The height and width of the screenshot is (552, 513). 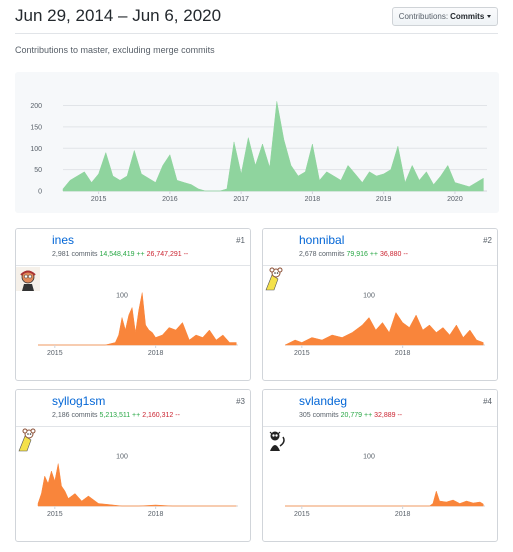 I want to click on deletions-count: 32,889 --, so click(x=388, y=415).